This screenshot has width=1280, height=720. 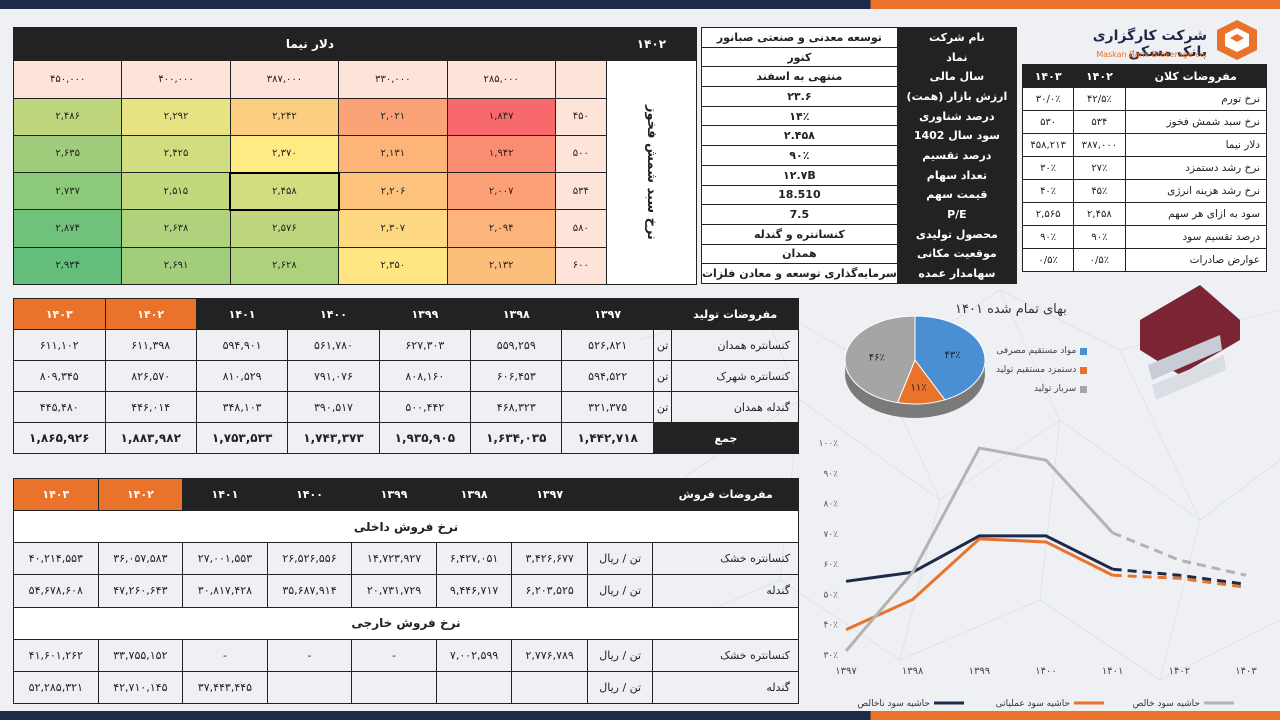 I want to click on macro-1402: ۳۸۷,۰۰۰, so click(x=1099, y=145).